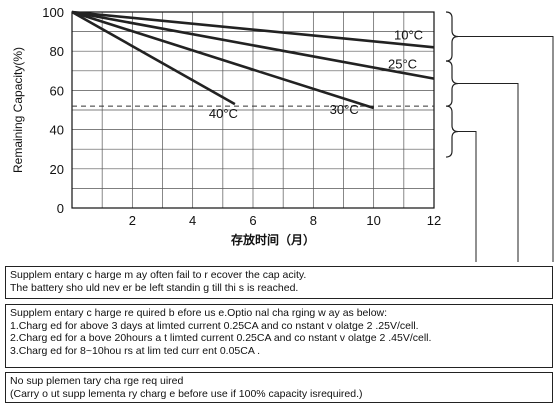 The width and height of the screenshot is (558, 405). What do you see at coordinates (97, 381) in the screenshot?
I see `note-3-line-1: No sup plemen tary cha rge req uired` at bounding box center [97, 381].